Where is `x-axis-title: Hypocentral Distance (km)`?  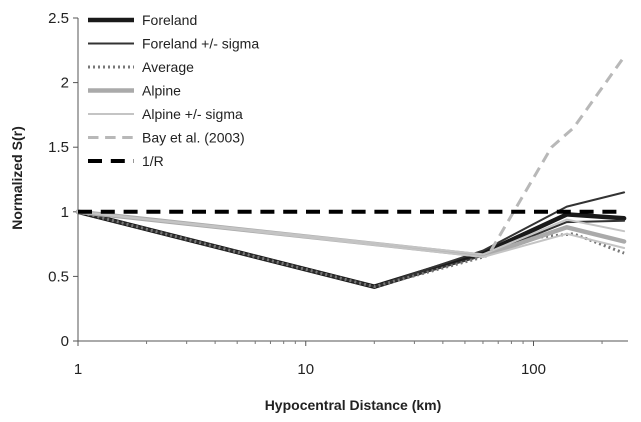 x-axis-title: Hypocentral Distance (km) is located at coordinates (353, 405).